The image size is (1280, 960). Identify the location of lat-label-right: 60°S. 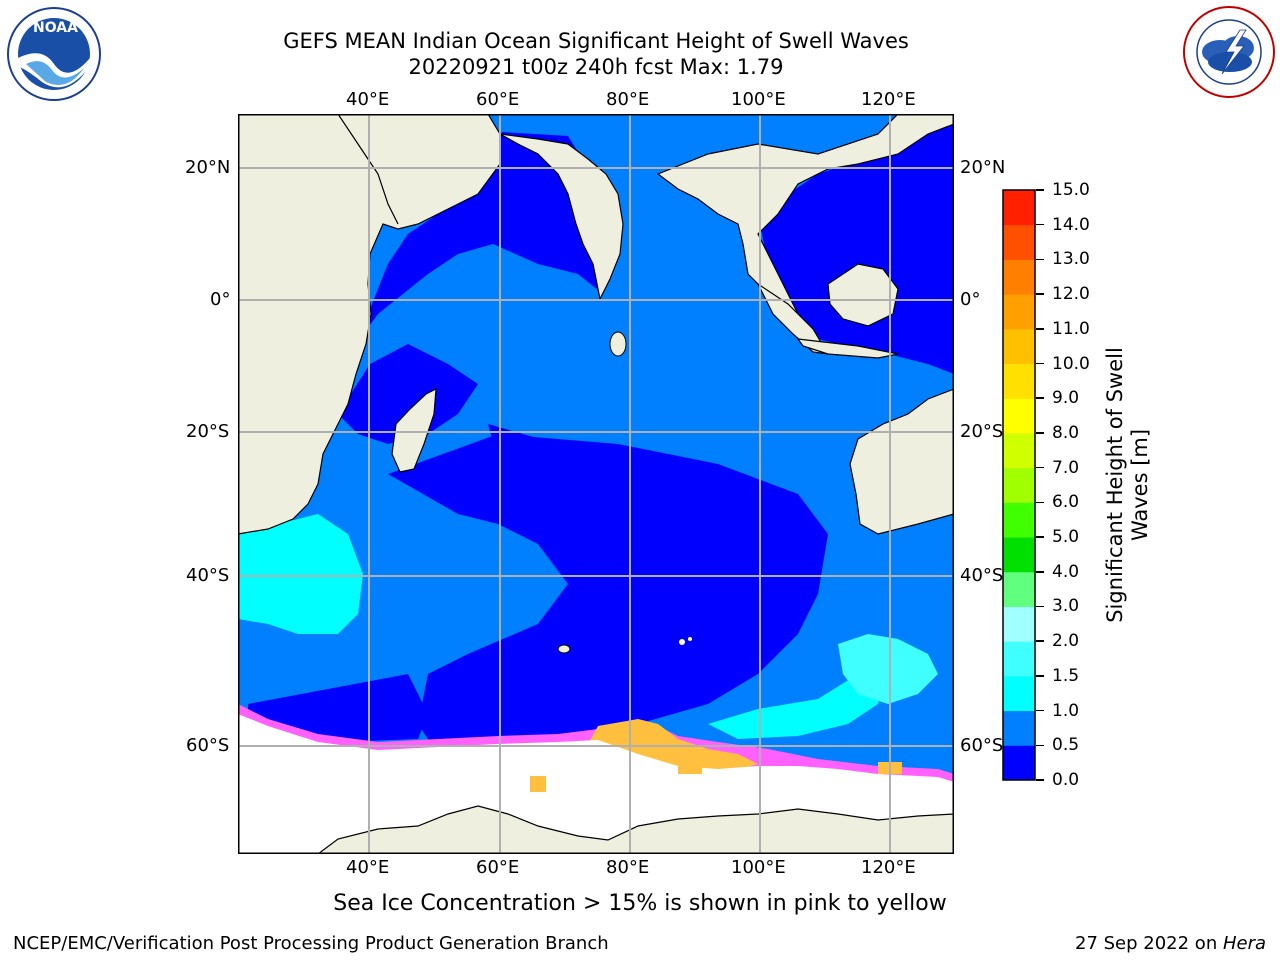
(982, 745).